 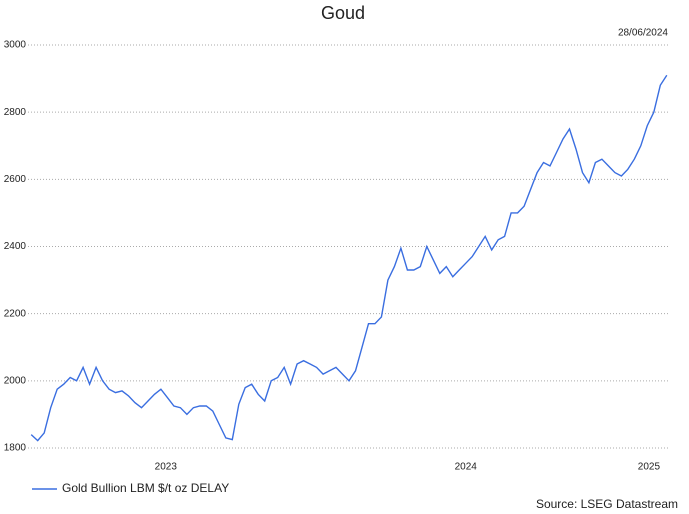 What do you see at coordinates (15, 45) in the screenshot?
I see `y-tick-label: 3000` at bounding box center [15, 45].